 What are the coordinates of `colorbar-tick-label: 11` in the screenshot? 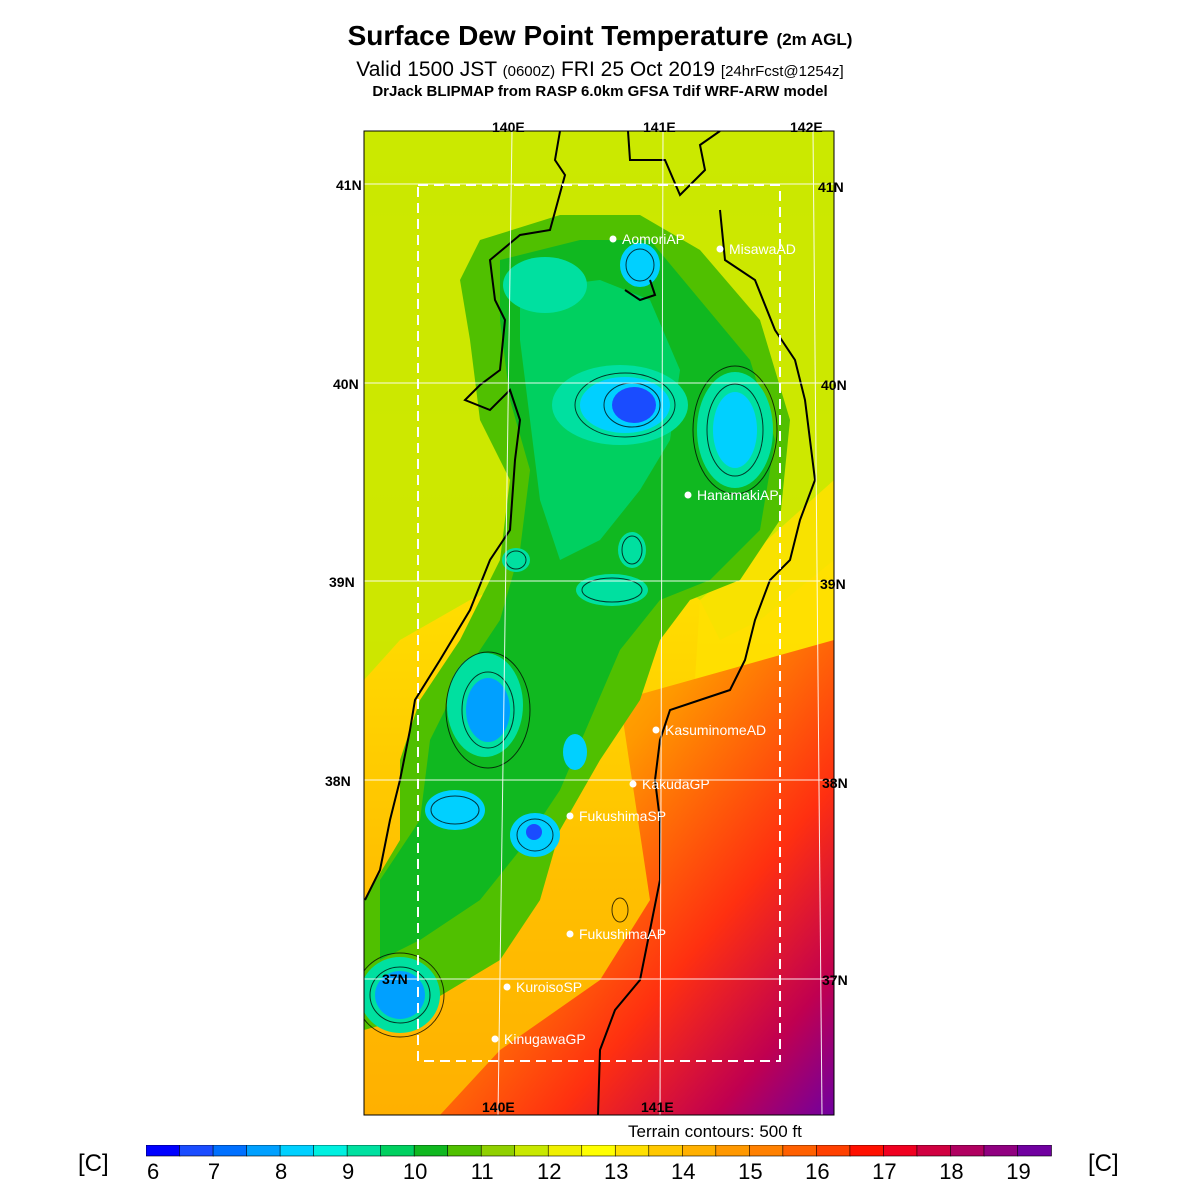 It's located at (482, 1171).